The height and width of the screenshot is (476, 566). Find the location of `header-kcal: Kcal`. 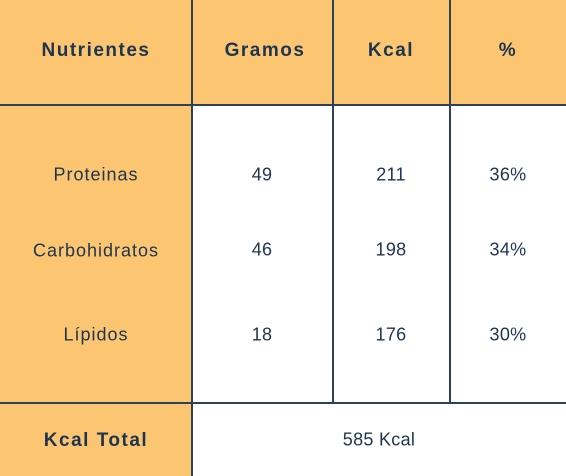

header-kcal: Kcal is located at coordinates (391, 50).